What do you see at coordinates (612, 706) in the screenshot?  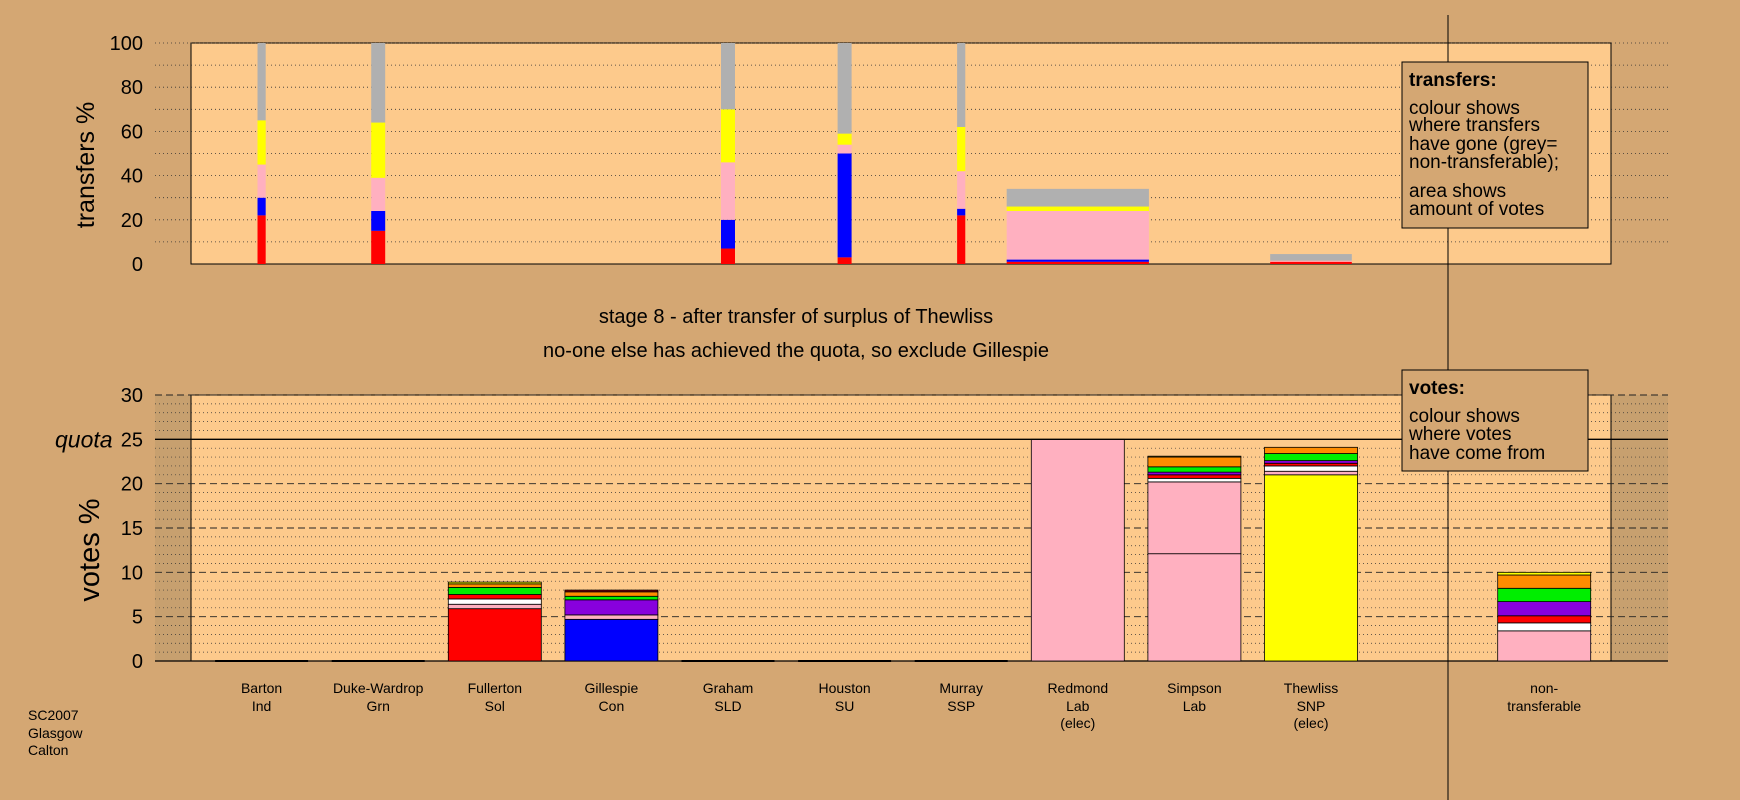 I see `candidate-party: Con` at bounding box center [612, 706].